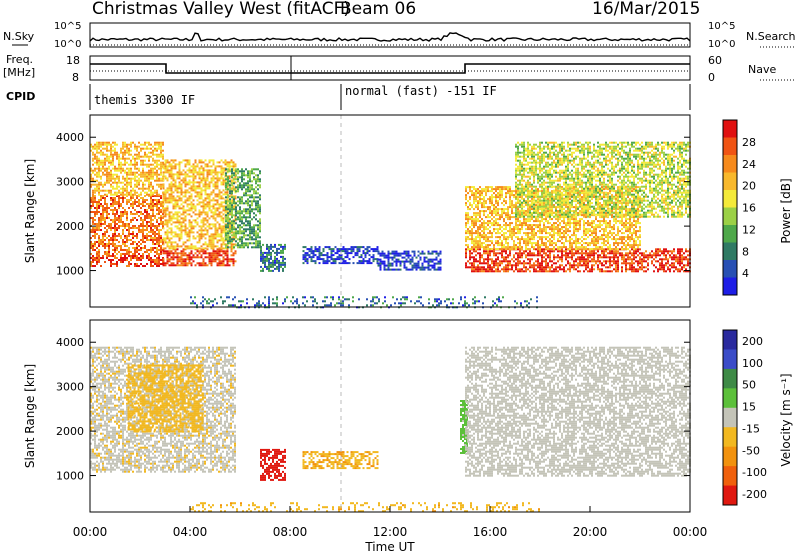 The width and height of the screenshot is (800, 554). What do you see at coordinates (20, 96) in the screenshot?
I see `cpid-label: CPID` at bounding box center [20, 96].